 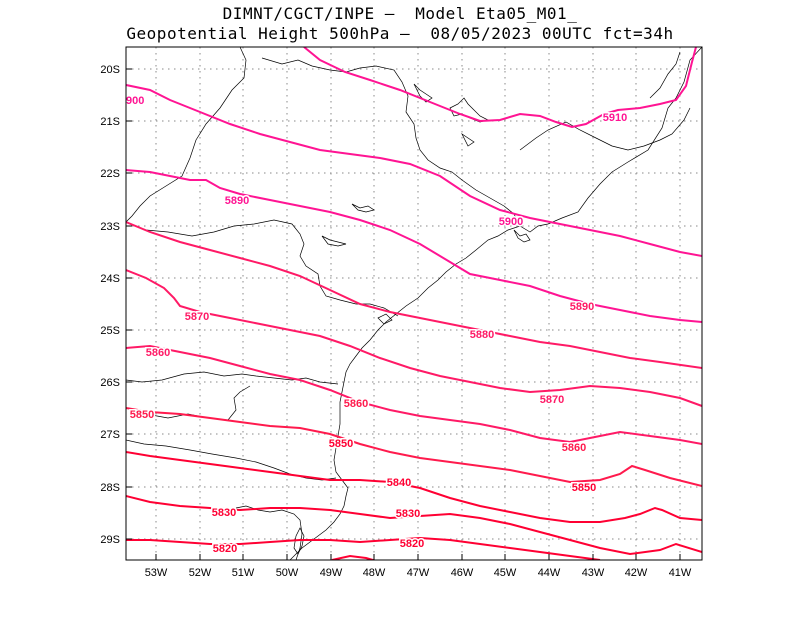 I want to click on y-tick-label: 25S, so click(x=110, y=331).